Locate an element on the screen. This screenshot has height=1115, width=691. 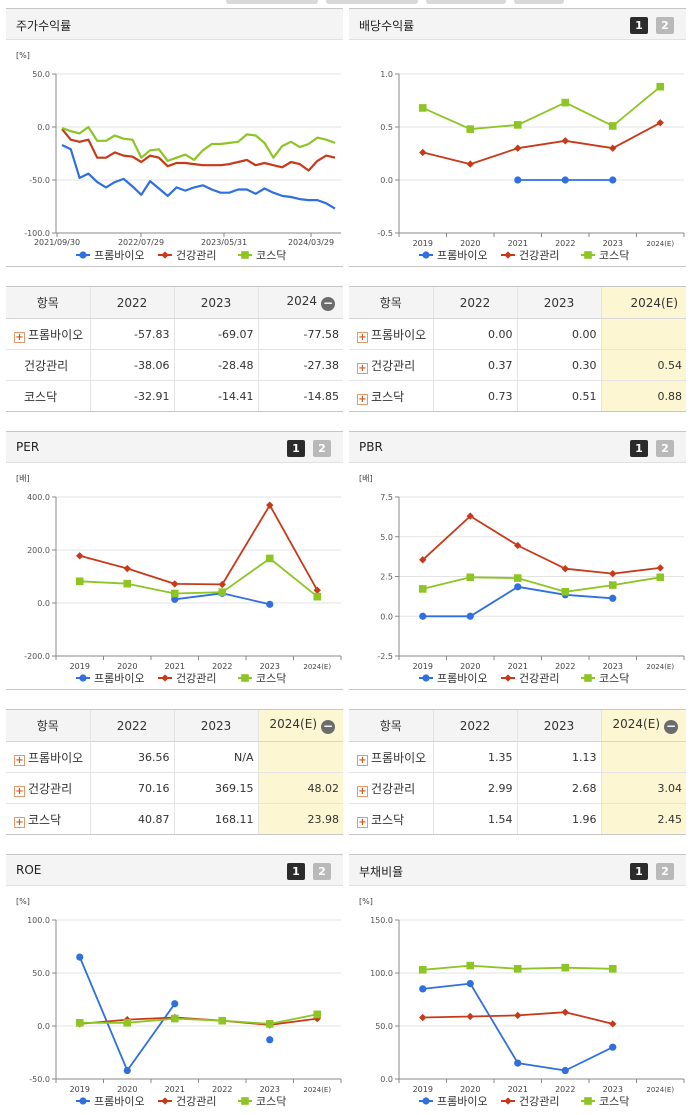
panel-bottom-rule is located at coordinates (517, 689).